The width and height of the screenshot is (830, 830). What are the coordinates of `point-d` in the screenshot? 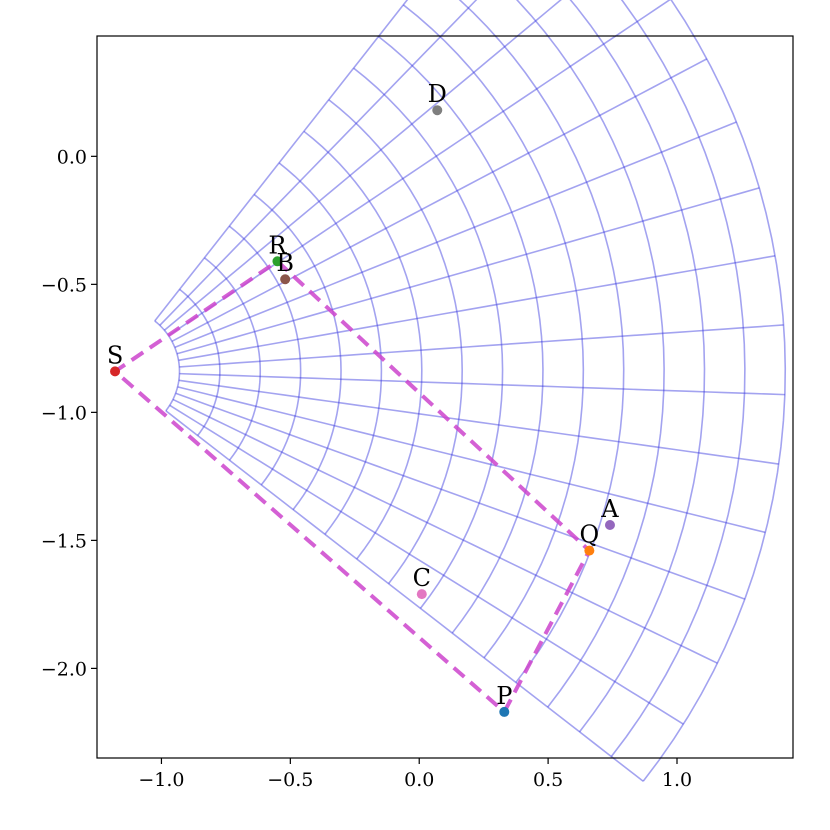 It's located at (437, 110).